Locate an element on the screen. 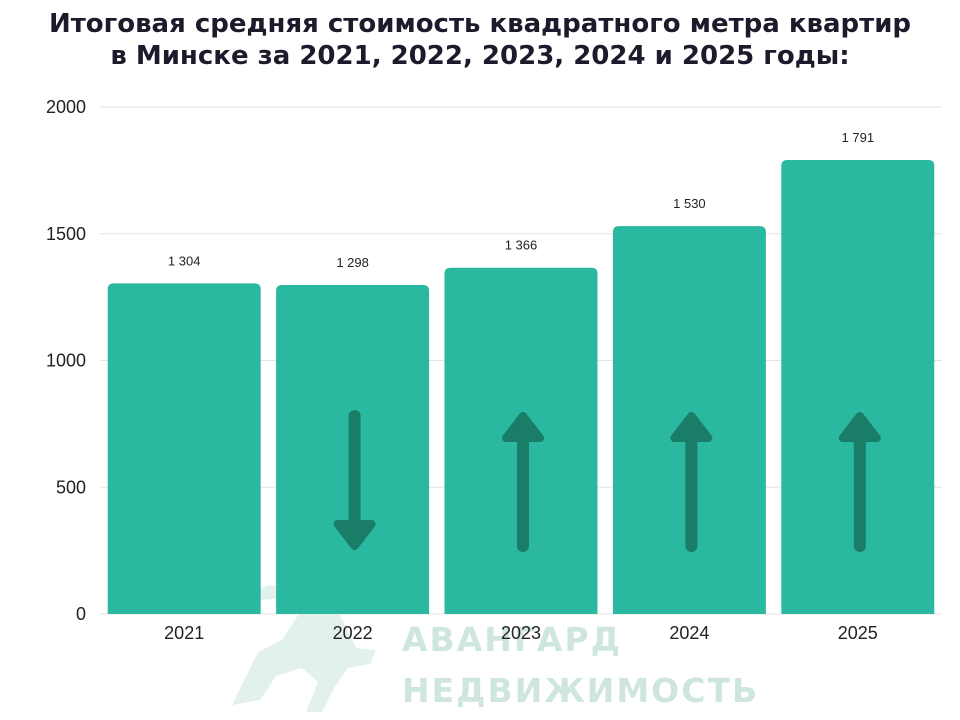 Image resolution: width=960 pixels, height=720 pixels. y-tick-label-1000: 1000 is located at coordinates (66, 361).